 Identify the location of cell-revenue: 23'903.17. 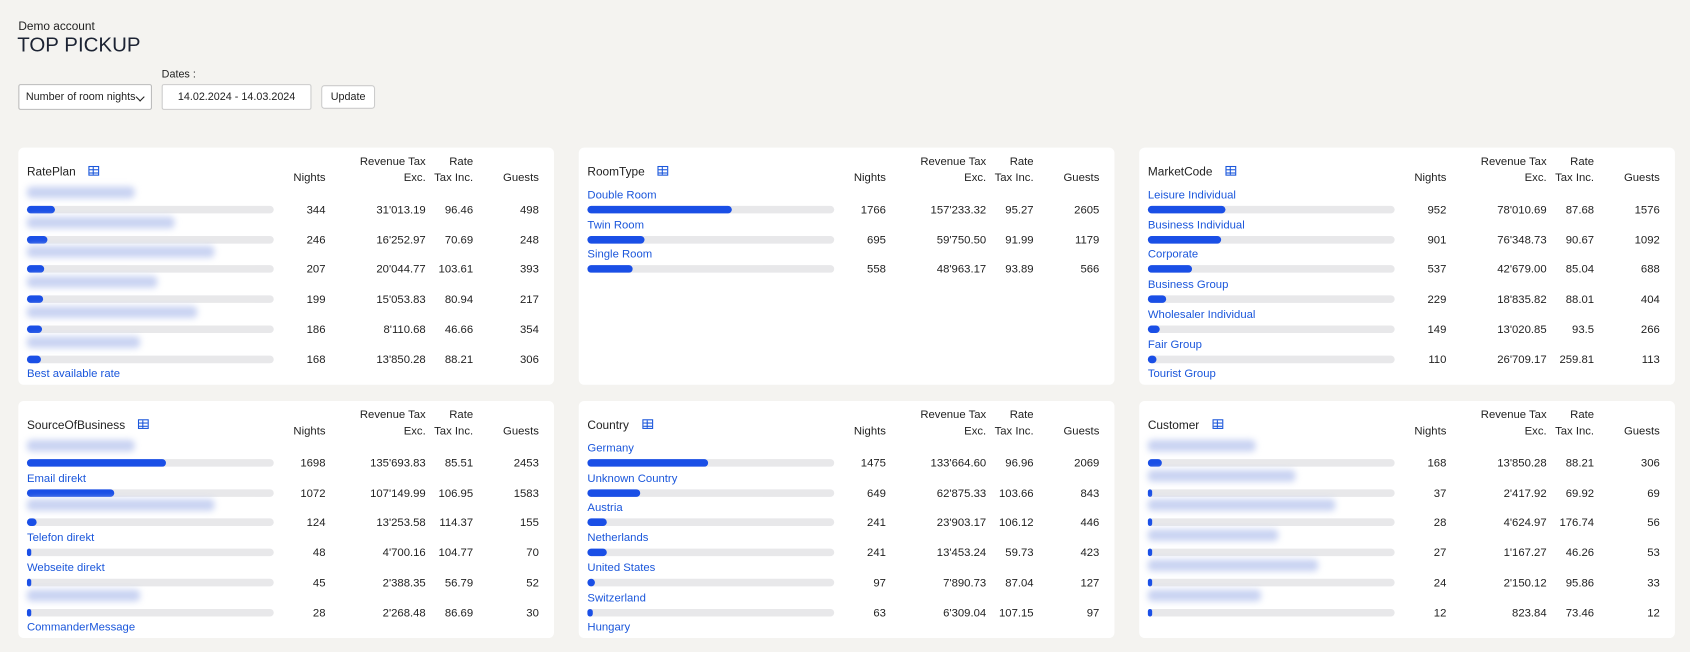
(961, 523).